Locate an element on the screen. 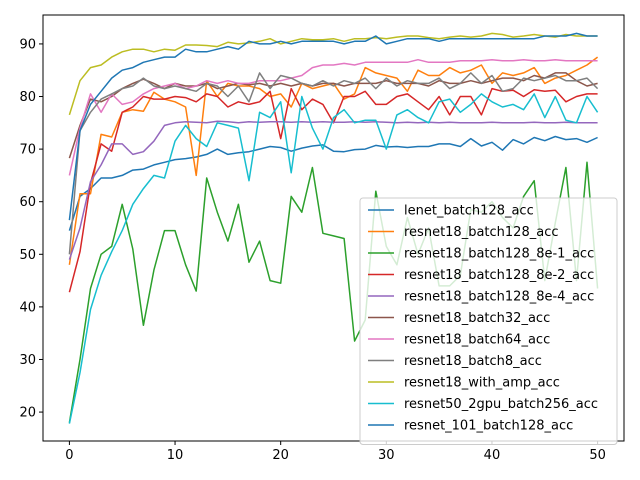 The width and height of the screenshot is (640, 480). legend-label: resnet18_batch8_acc is located at coordinates (473, 361).